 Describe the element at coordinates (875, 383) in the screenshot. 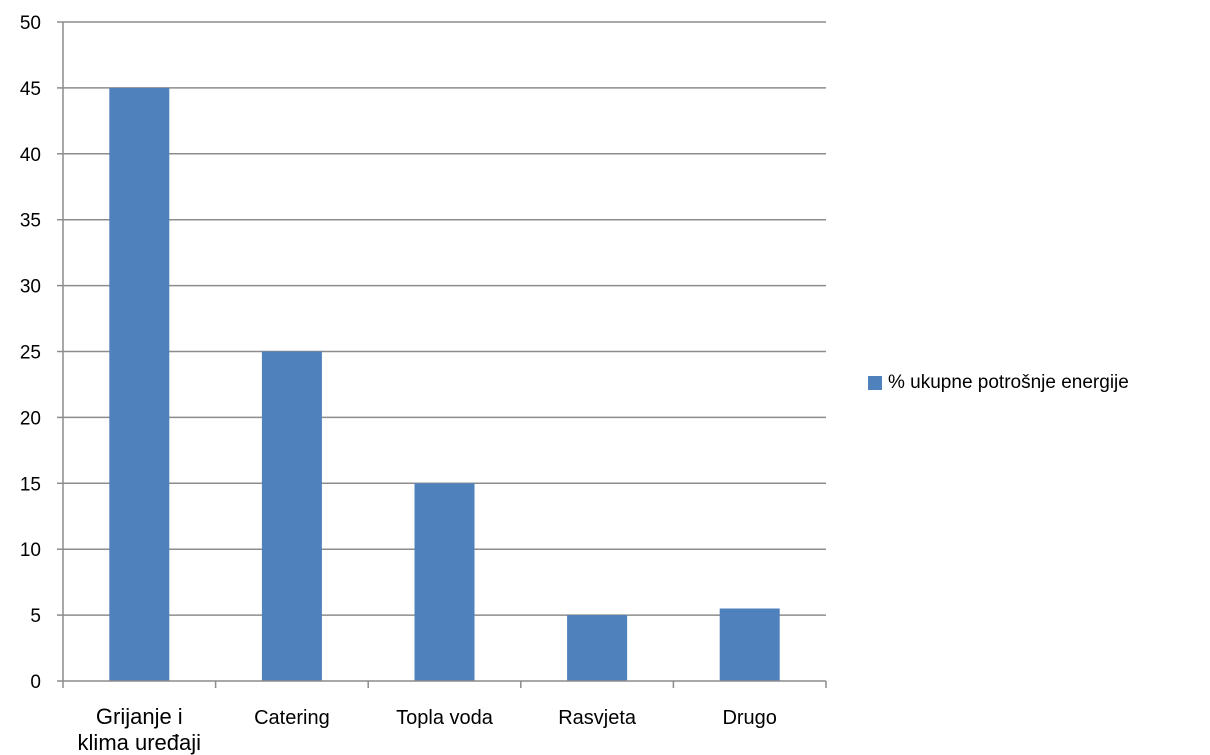

I see `legend-swatch` at that location.